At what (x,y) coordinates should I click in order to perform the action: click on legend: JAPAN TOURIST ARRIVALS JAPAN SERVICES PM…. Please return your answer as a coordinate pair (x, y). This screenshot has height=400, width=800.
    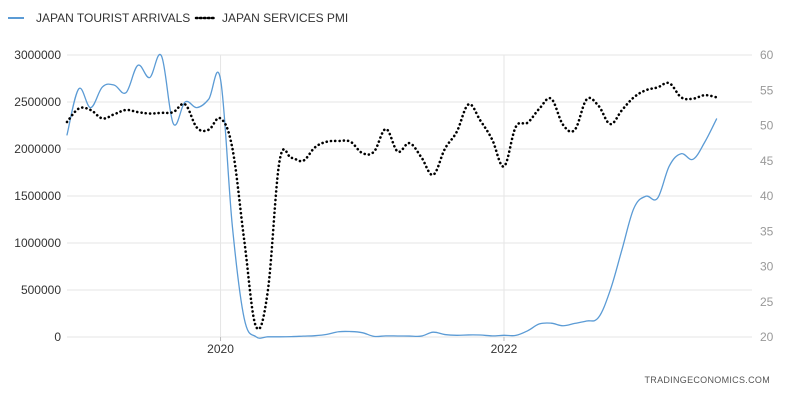
    Looking at the image, I should click on (178, 18).